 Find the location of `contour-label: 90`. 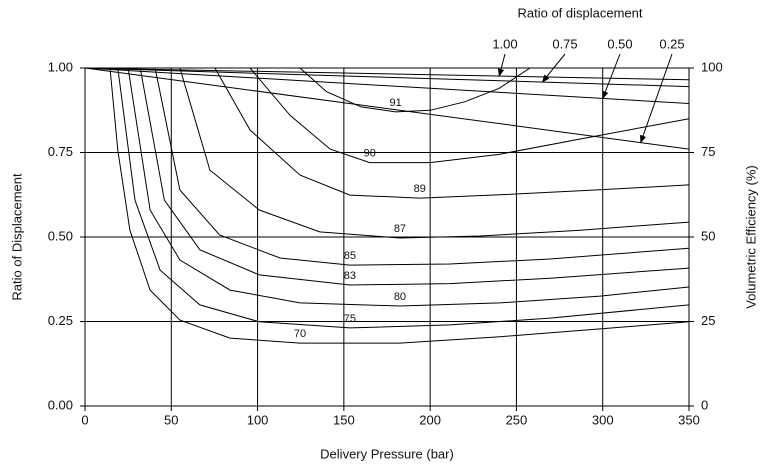

contour-label: 90 is located at coordinates (370, 154).